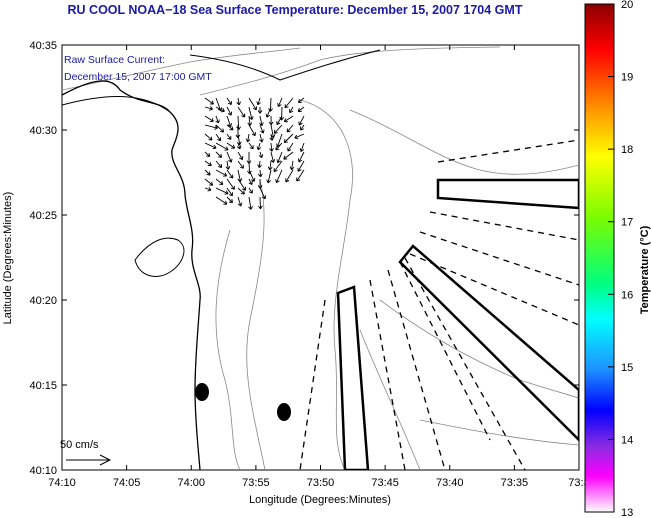 The height and width of the screenshot is (518, 651). I want to click on colorbar-tick-label: 14, so click(627, 440).